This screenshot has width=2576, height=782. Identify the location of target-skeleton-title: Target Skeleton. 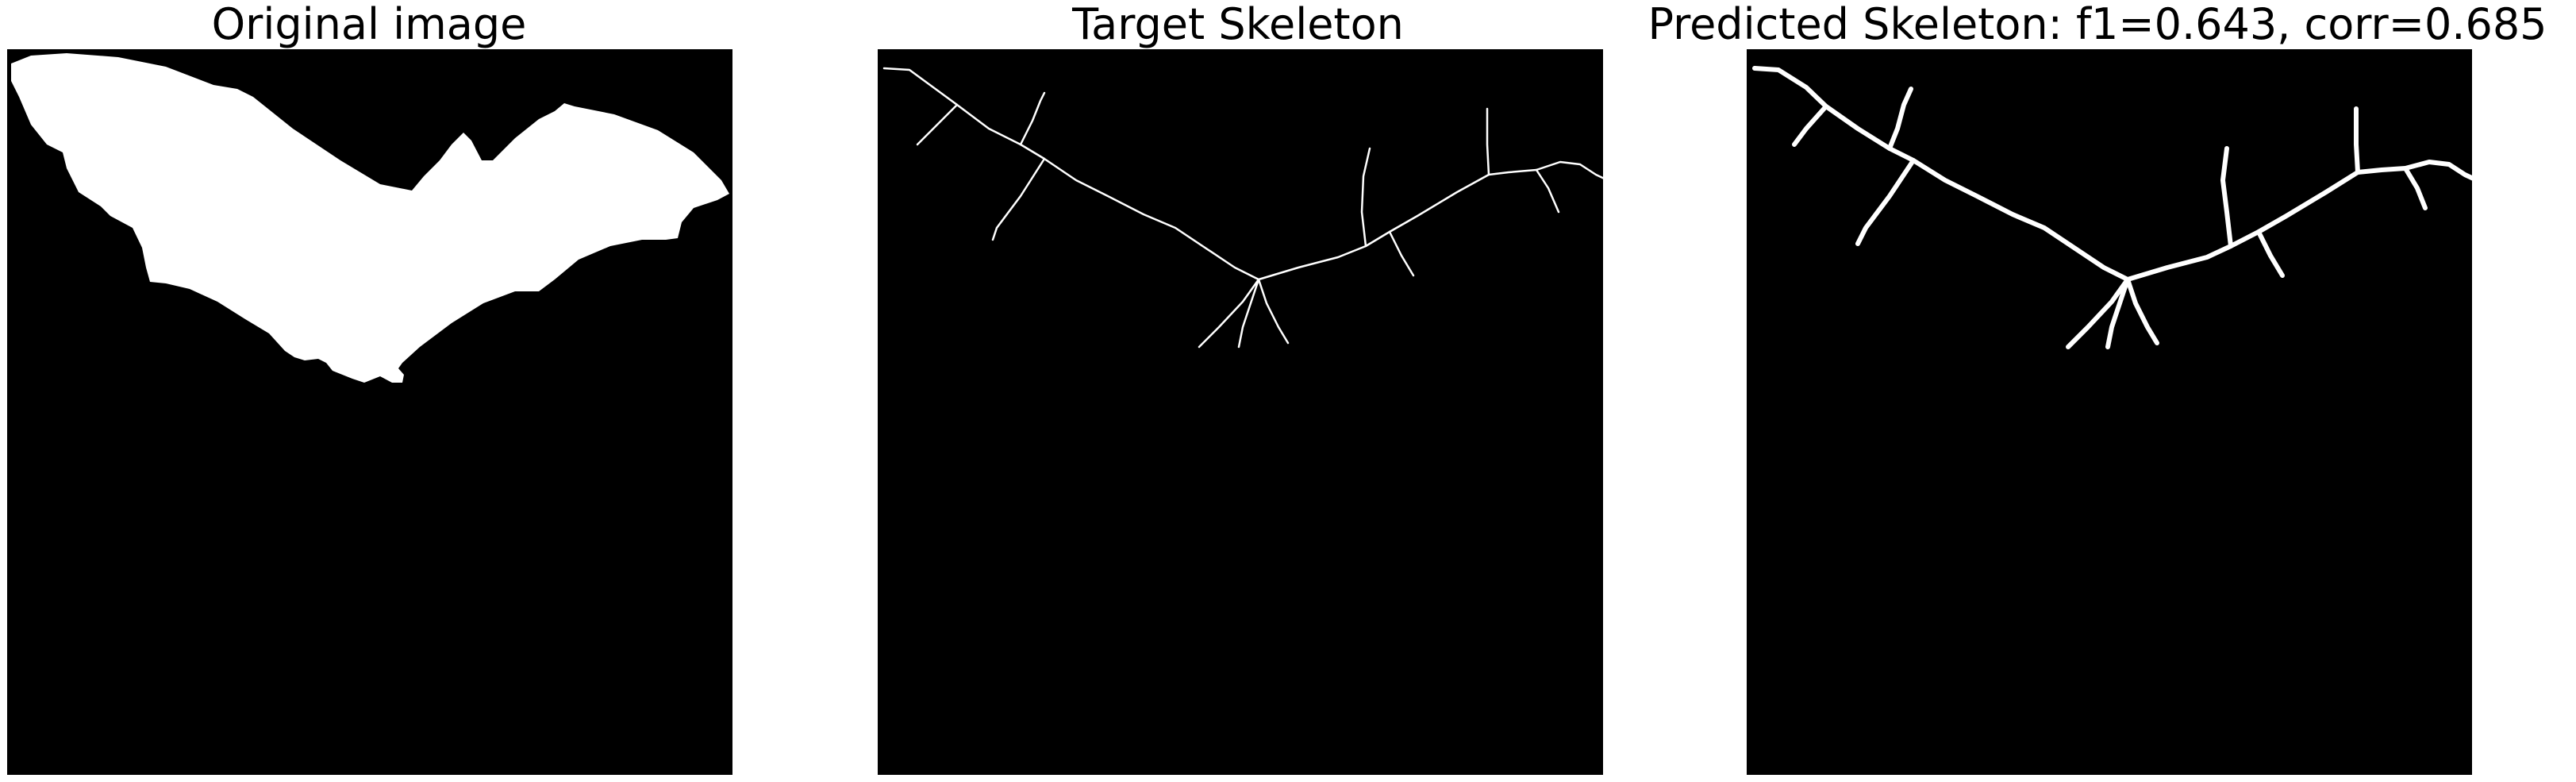
(1238, 24).